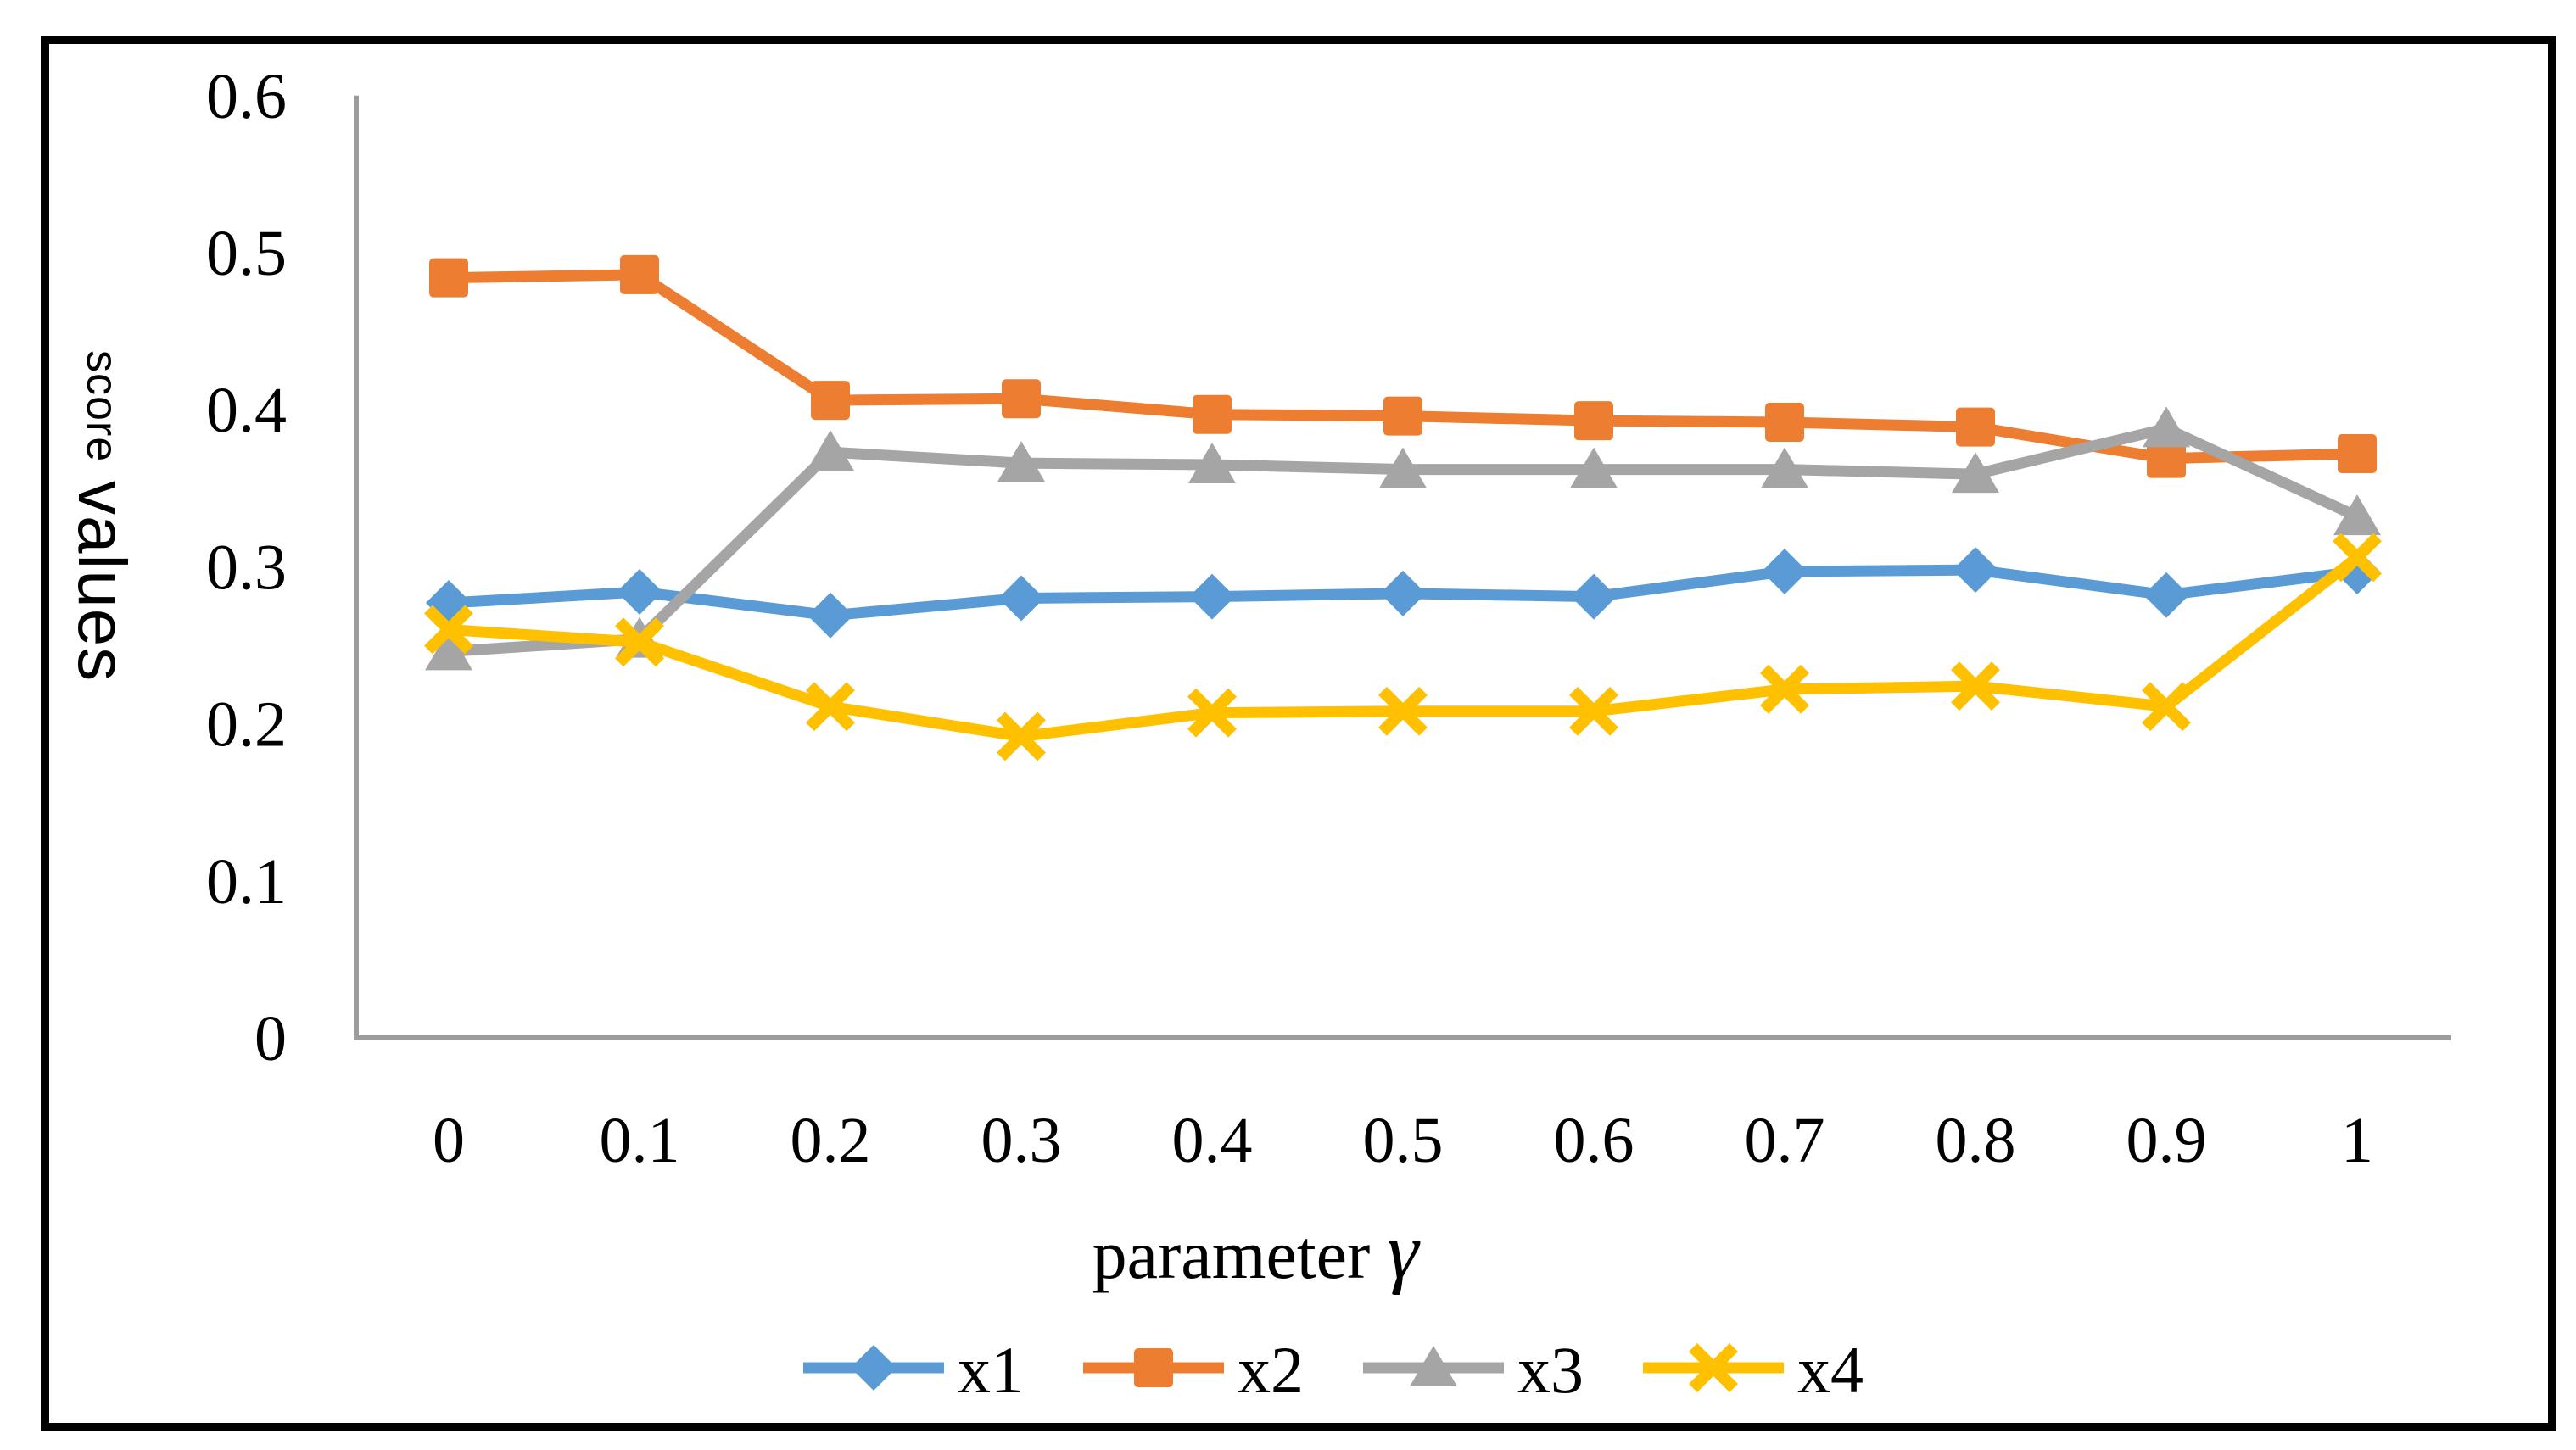  Describe the element at coordinates (2357, 1140) in the screenshot. I see `x-tick-label: 1` at that location.